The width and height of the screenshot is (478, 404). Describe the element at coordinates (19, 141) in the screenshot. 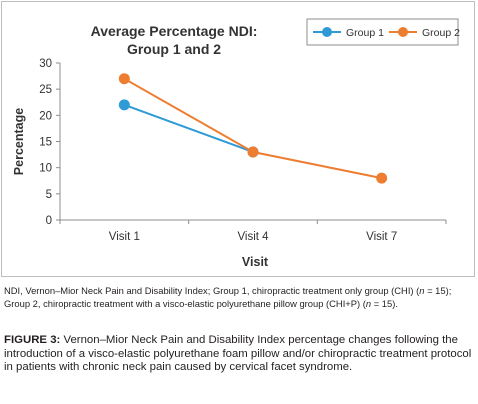

I see `y-axis-label: Percentage` at that location.